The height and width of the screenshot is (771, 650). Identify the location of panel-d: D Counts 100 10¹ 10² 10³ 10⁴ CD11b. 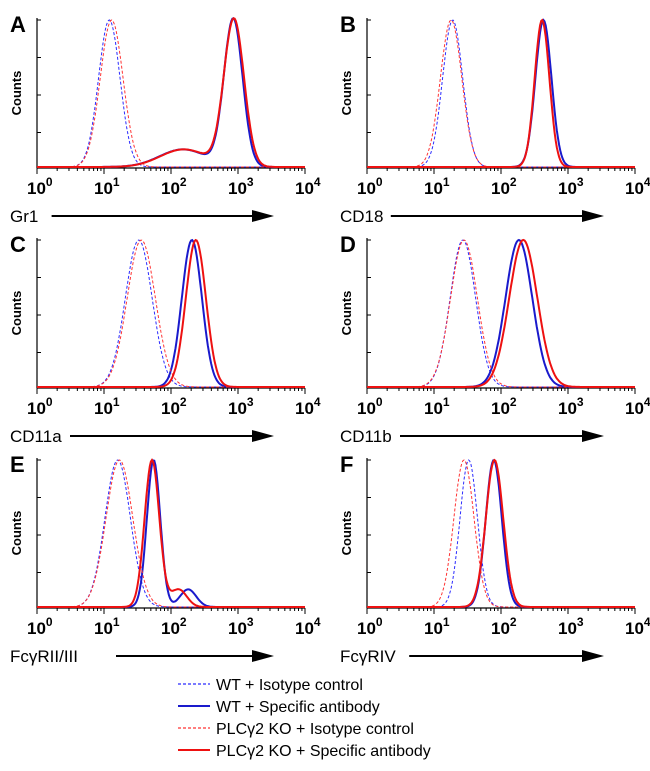
(494, 339).